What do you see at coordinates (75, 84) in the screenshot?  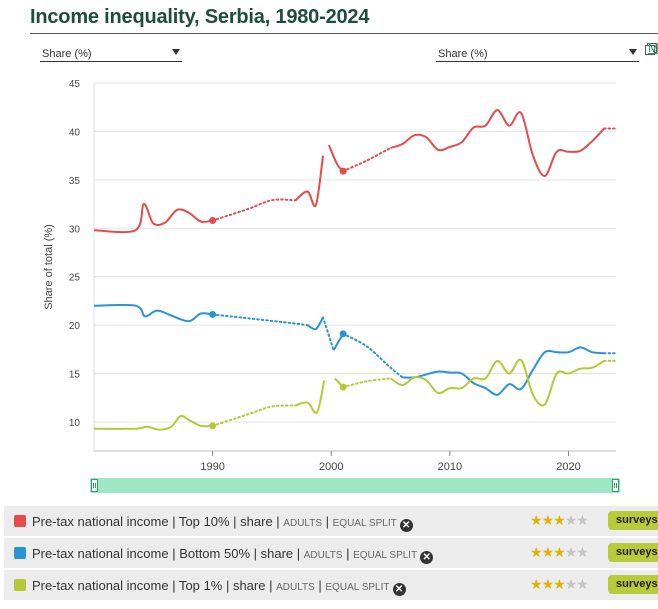 I see `y-tick-label: 45` at bounding box center [75, 84].